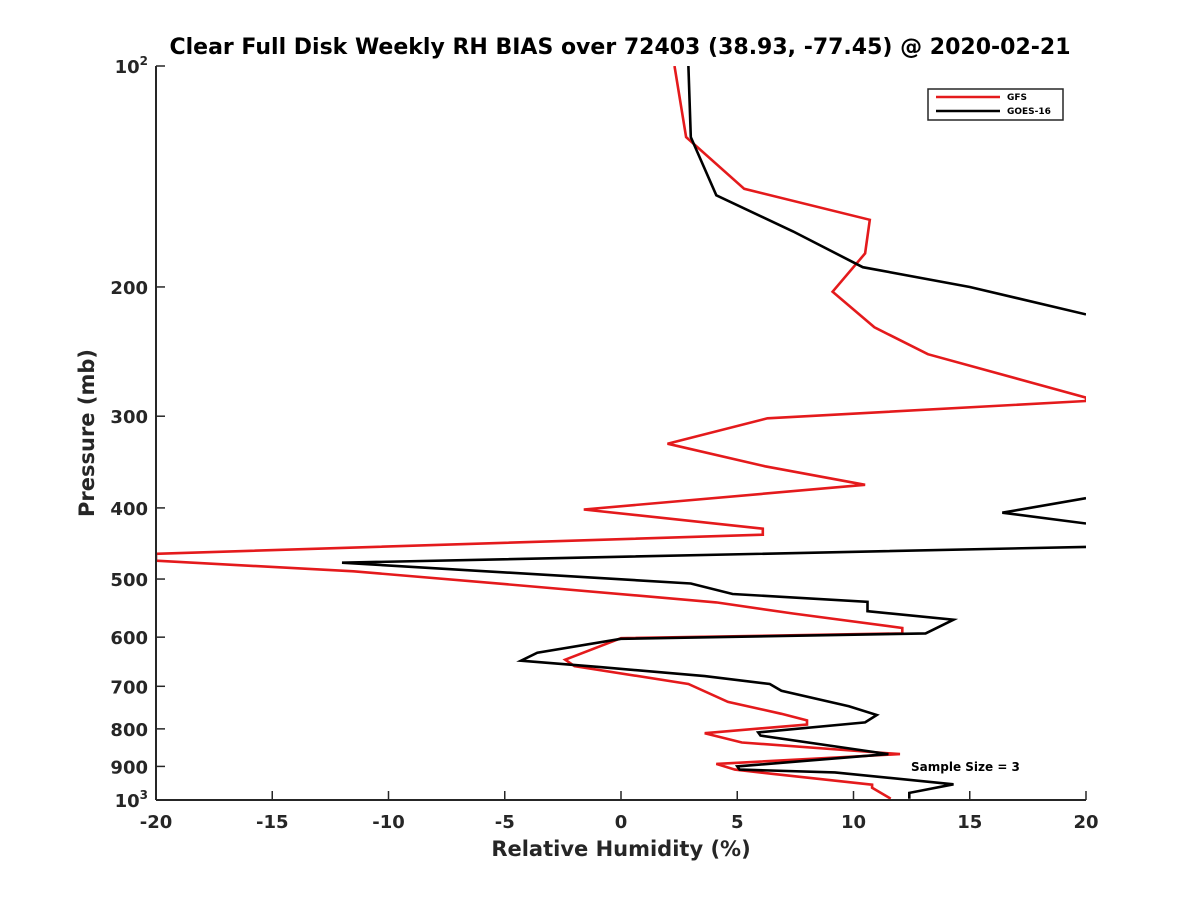  Describe the element at coordinates (144, 795) in the screenshot. I see `y-tick-exponent: 3` at that location.